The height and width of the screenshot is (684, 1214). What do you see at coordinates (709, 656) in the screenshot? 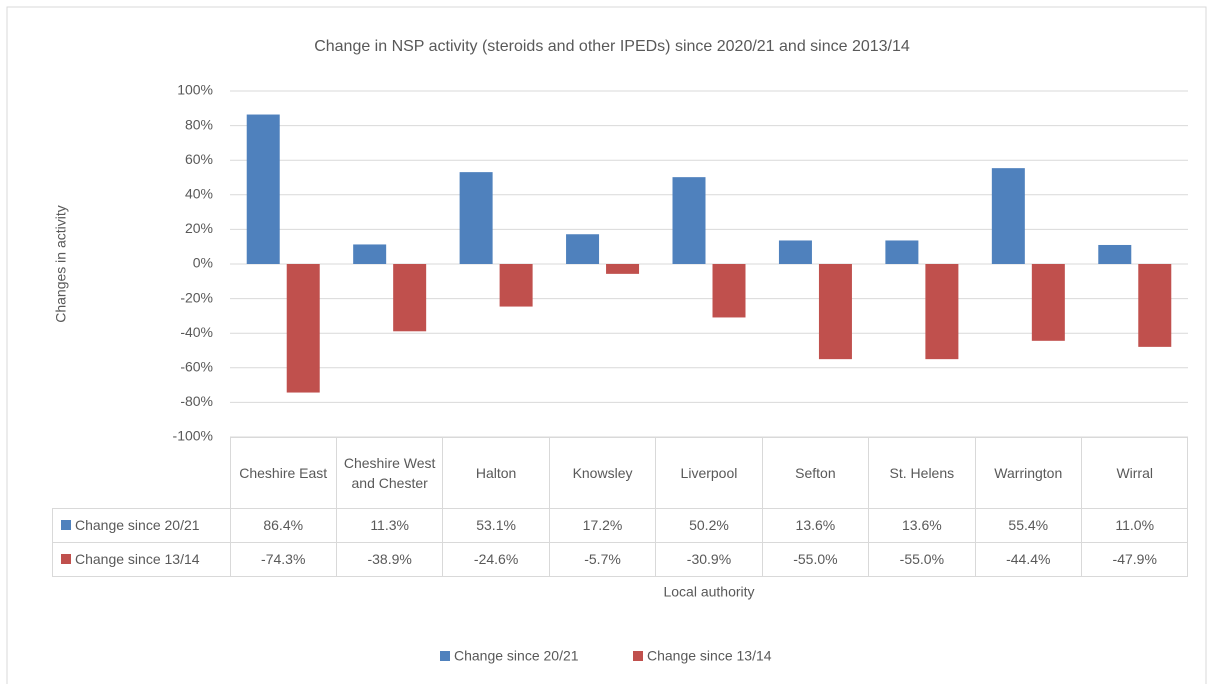
I see `legend-label: Change since 13/14` at bounding box center [709, 656].